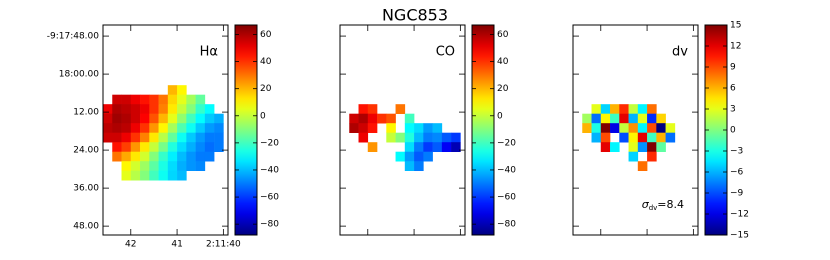 Image resolution: width=830 pixels, height=260 pixels. What do you see at coordinates (646, 204) in the screenshot?
I see `annotation-symbol: σ` at bounding box center [646, 204].